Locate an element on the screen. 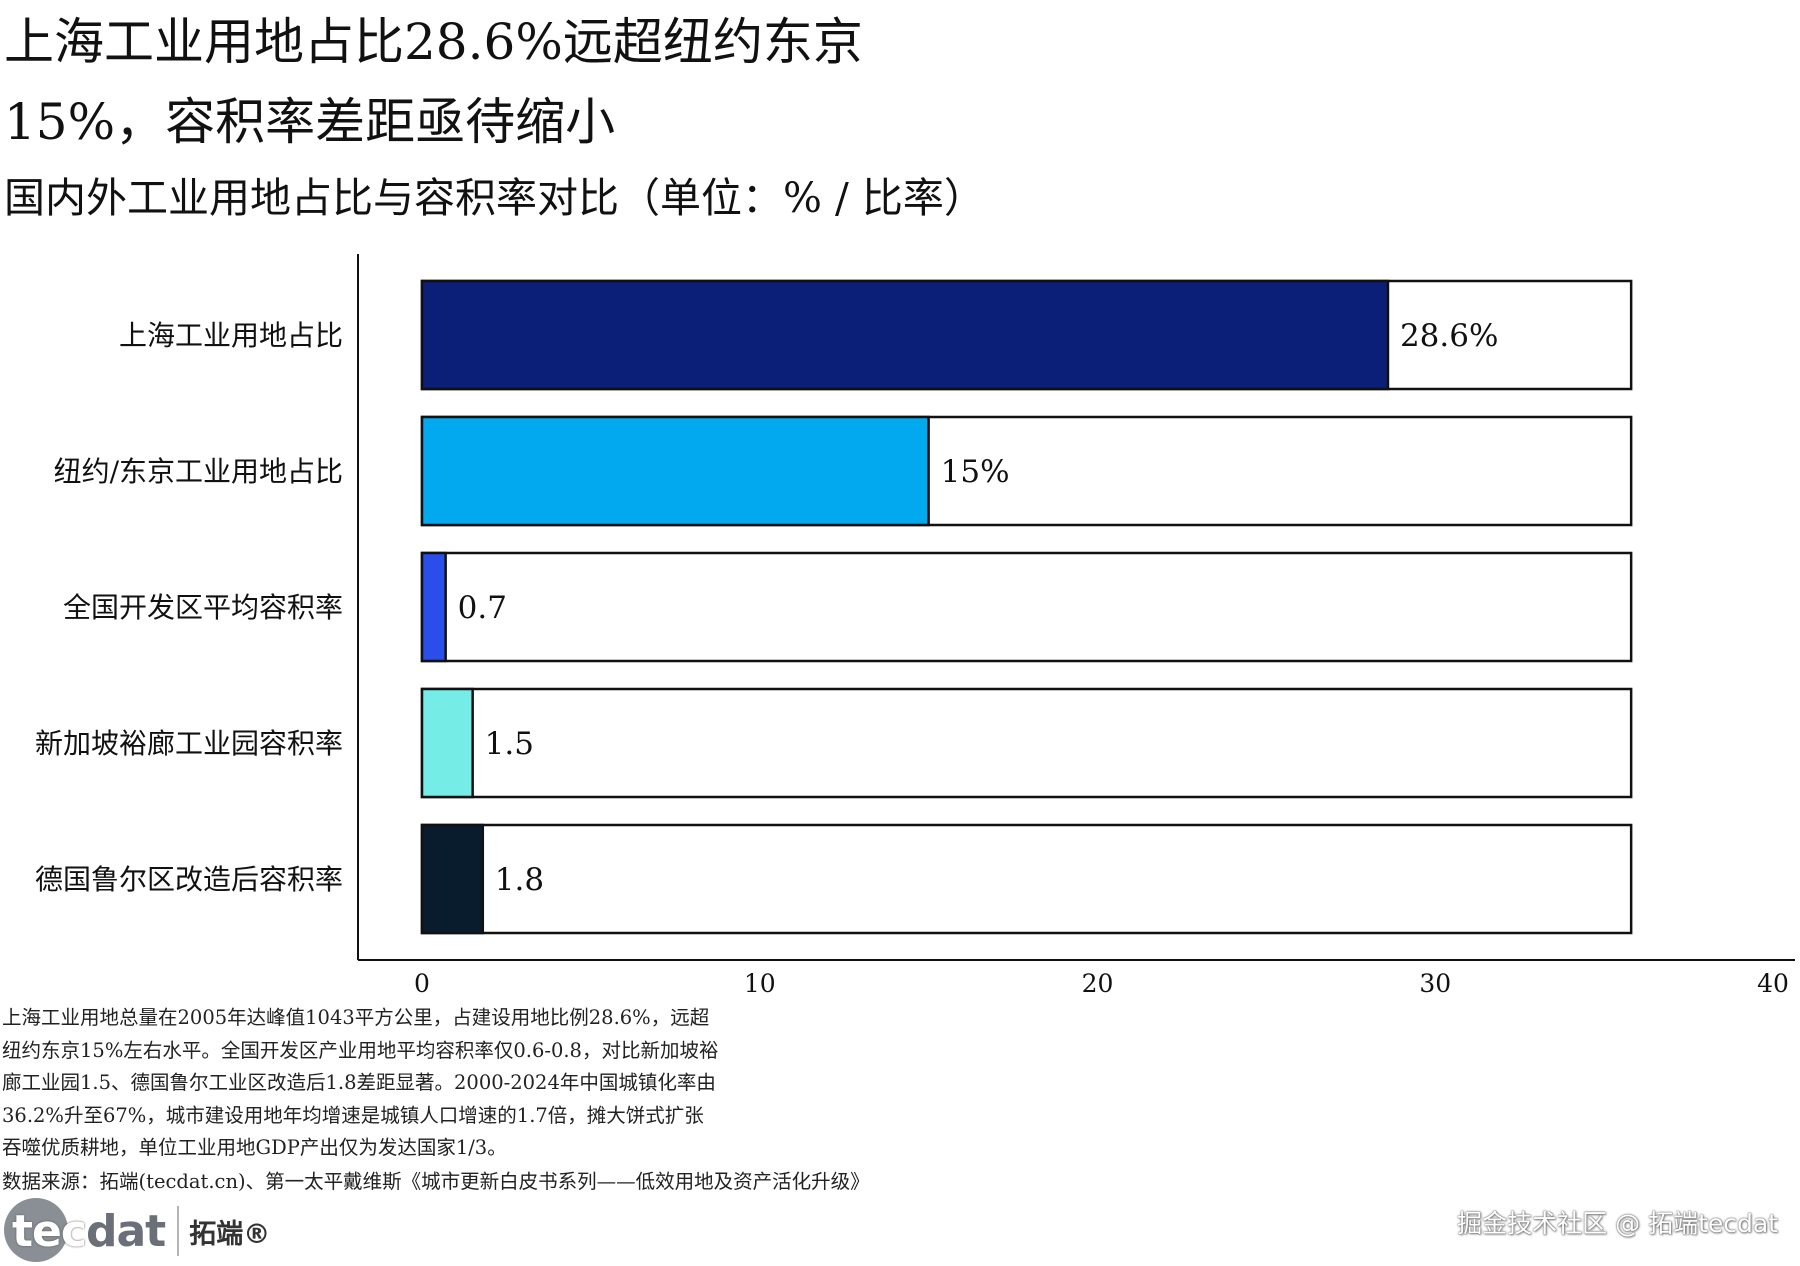 The image size is (1800, 1266). category-label: 新加坡裕廊工业园容积率 is located at coordinates (189, 743).